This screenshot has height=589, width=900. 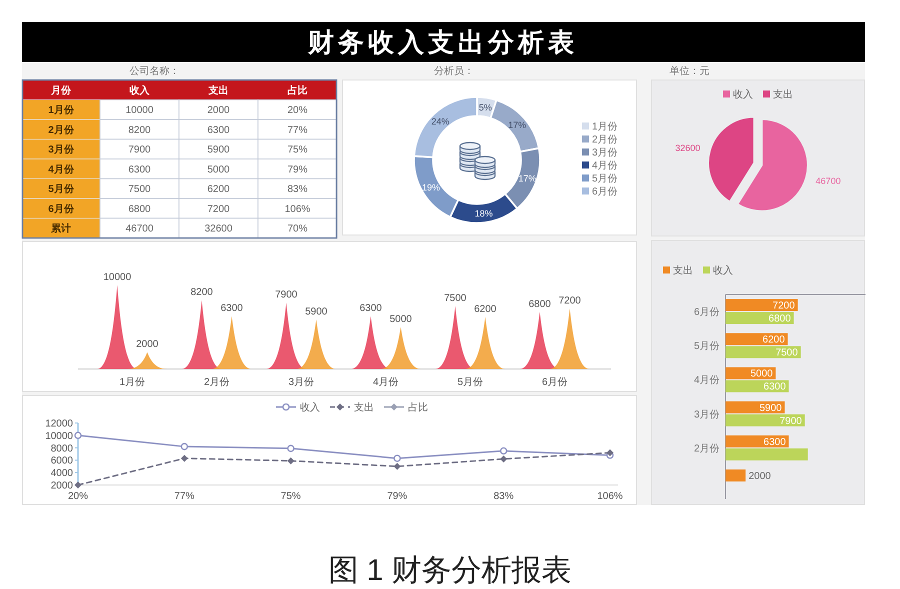 What do you see at coordinates (61, 169) in the screenshot?
I see `y-tick-label: 4月份` at bounding box center [61, 169].